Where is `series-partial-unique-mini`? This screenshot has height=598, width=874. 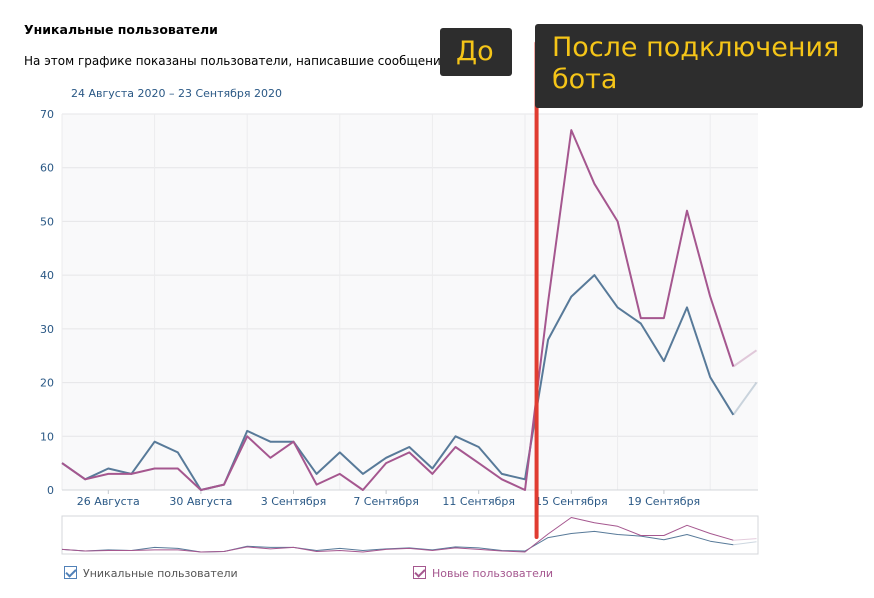
series-partial-unique-mini is located at coordinates (745, 543).